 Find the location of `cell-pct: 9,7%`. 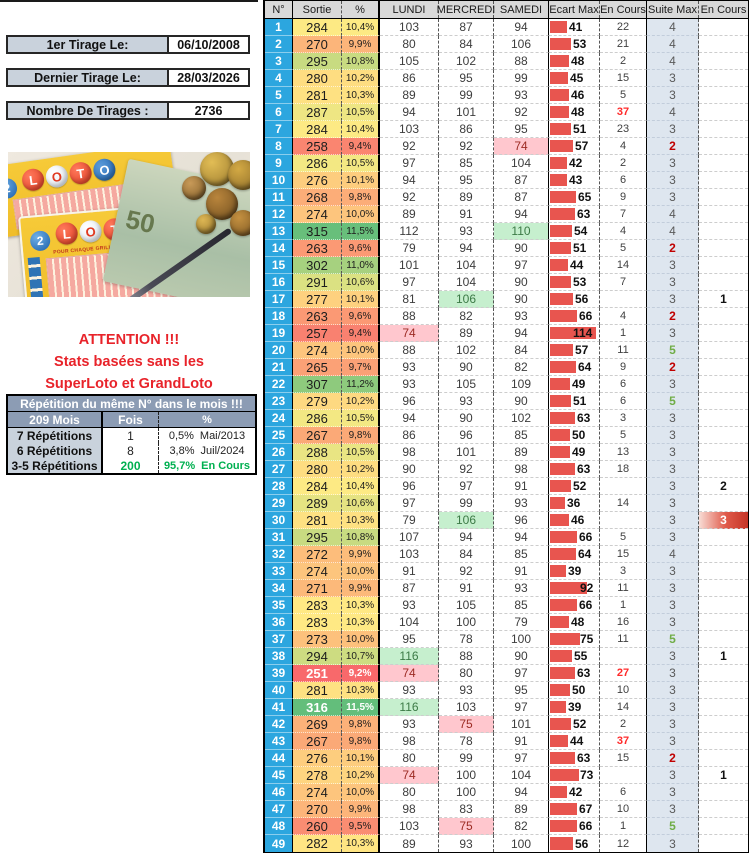

cell-pct: 9,7% is located at coordinates (361, 367).